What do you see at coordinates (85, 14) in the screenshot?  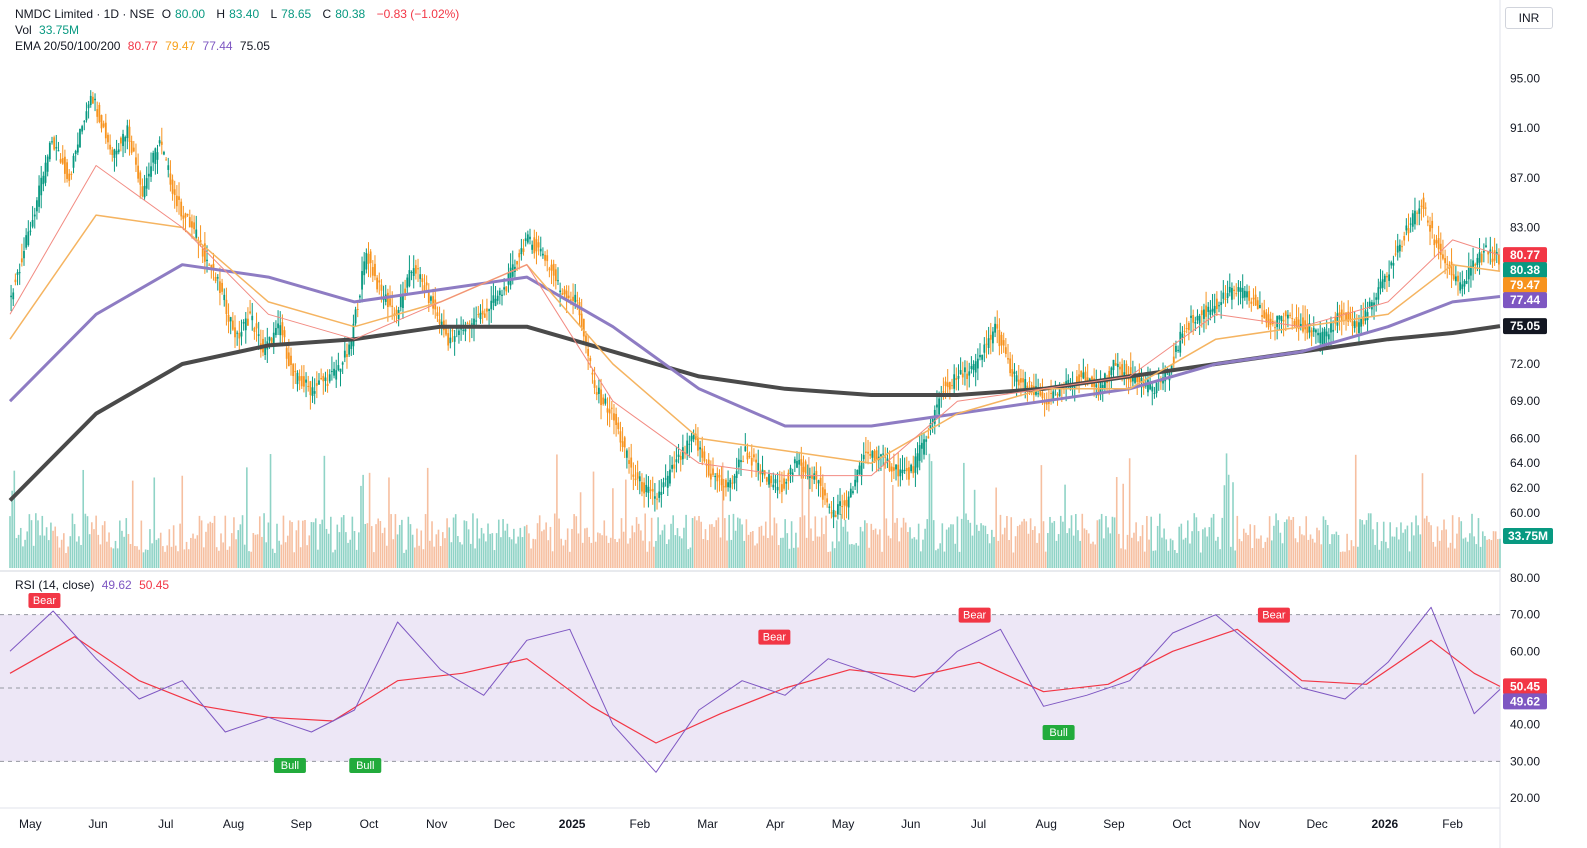 I see `symbol-label: NMDC Limited · 1D · NSE` at bounding box center [85, 14].